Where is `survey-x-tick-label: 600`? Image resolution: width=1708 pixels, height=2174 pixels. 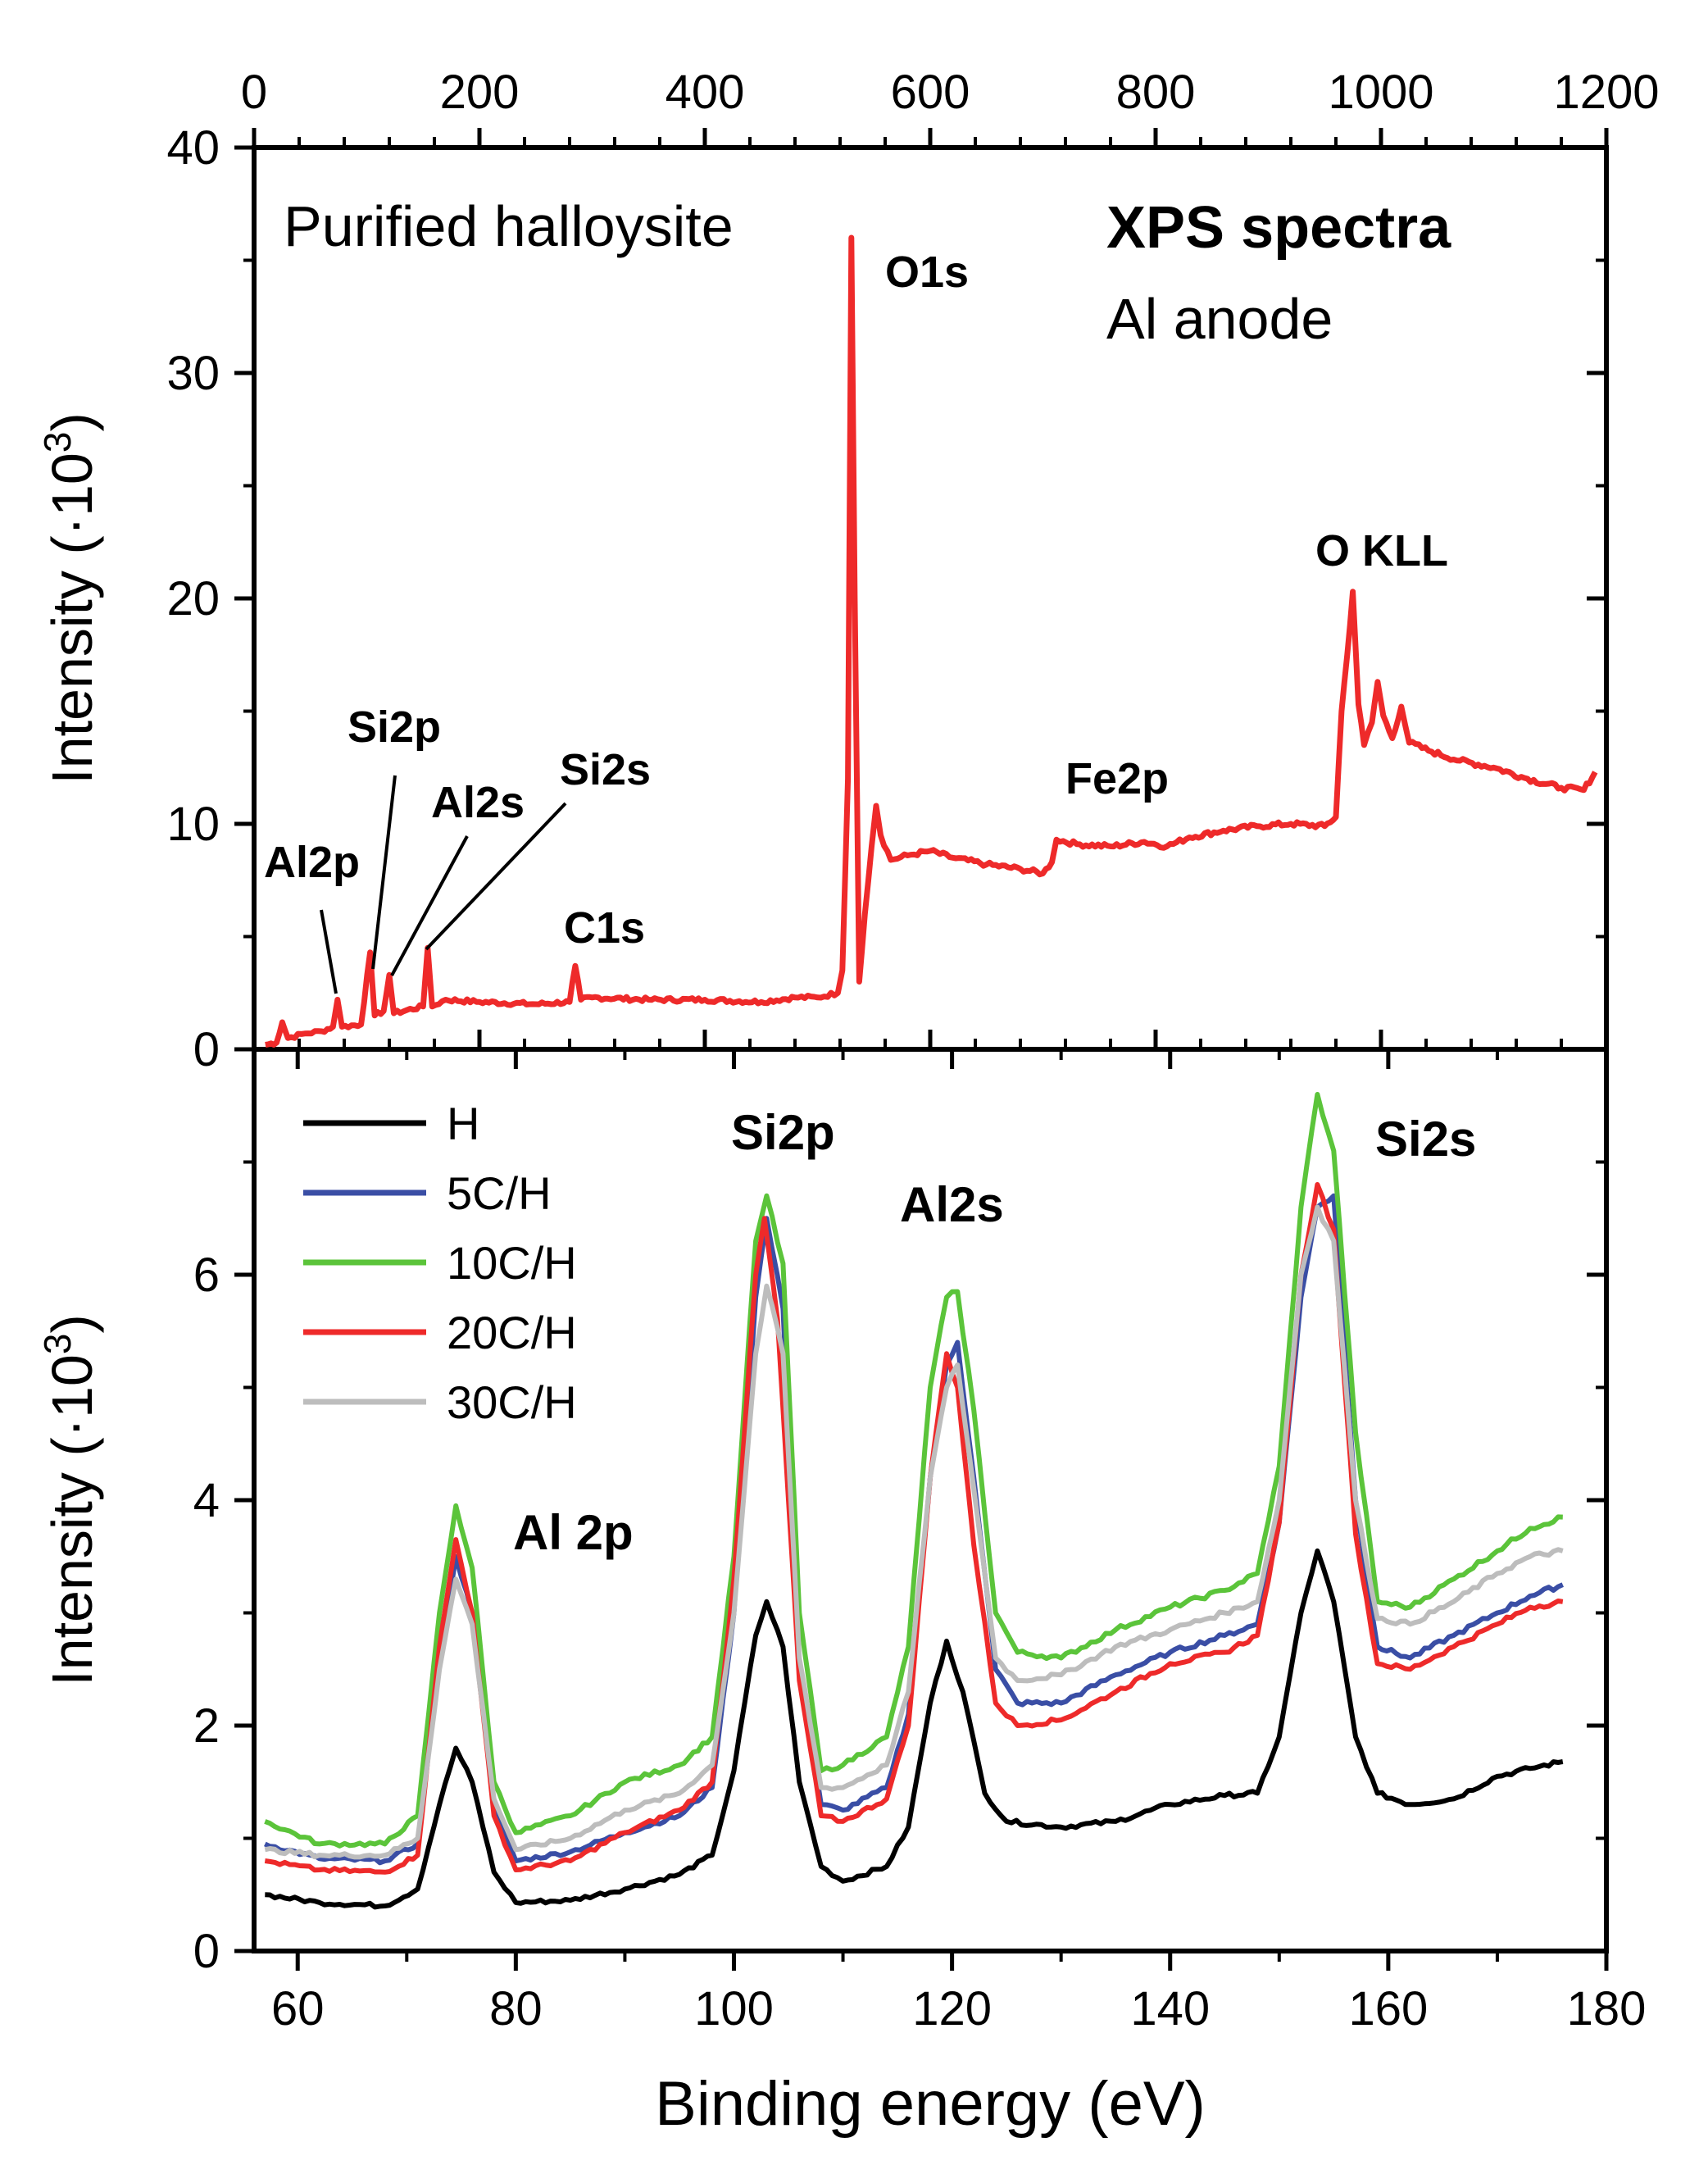
survey-x-tick-label: 600 is located at coordinates (930, 92).